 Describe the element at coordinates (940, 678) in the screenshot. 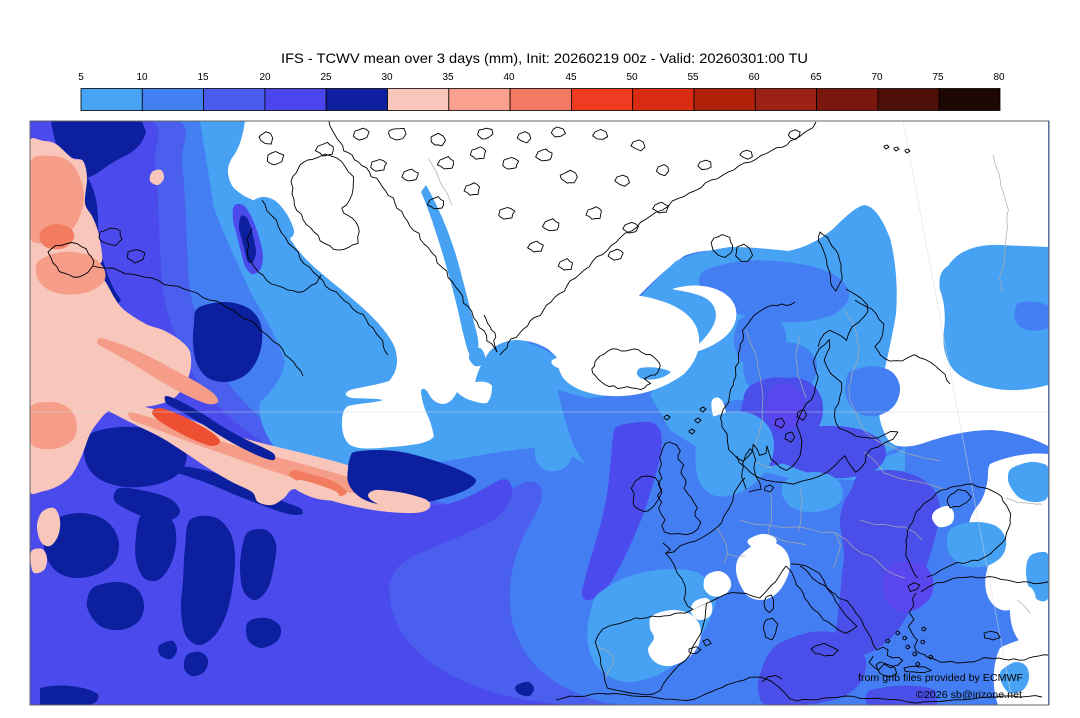

I see `svg-text:from grib files provided by EC: from grib files provided by ECMWF` at that location.